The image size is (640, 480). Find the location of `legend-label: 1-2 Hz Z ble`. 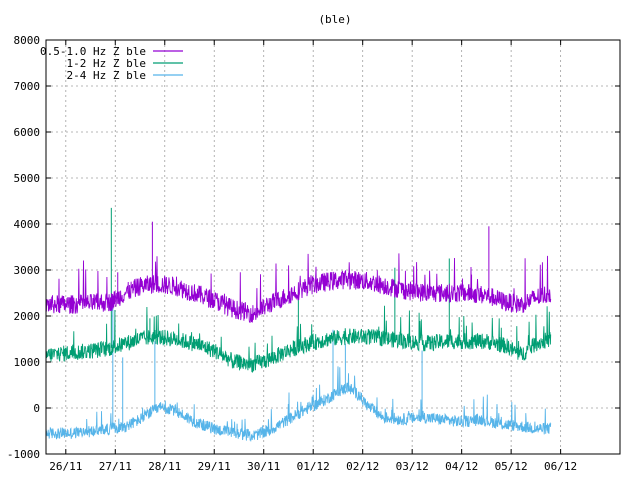

legend-label: 1-2 Hz Z ble is located at coordinates (106, 63).